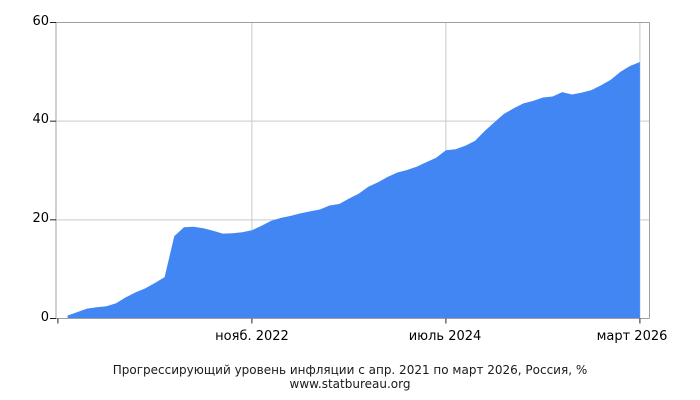  Describe the element at coordinates (40, 119) in the screenshot. I see `y-axis-label-40: 40` at that location.